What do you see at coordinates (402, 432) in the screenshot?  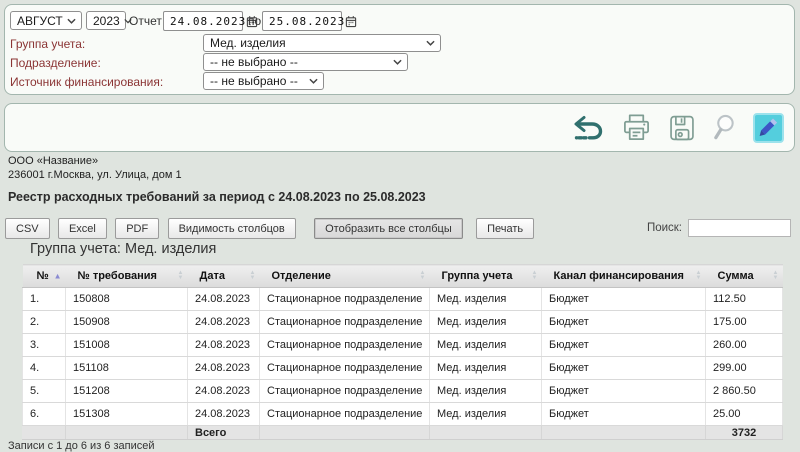 I see `table-total-row: Всего 3732` at bounding box center [402, 432].